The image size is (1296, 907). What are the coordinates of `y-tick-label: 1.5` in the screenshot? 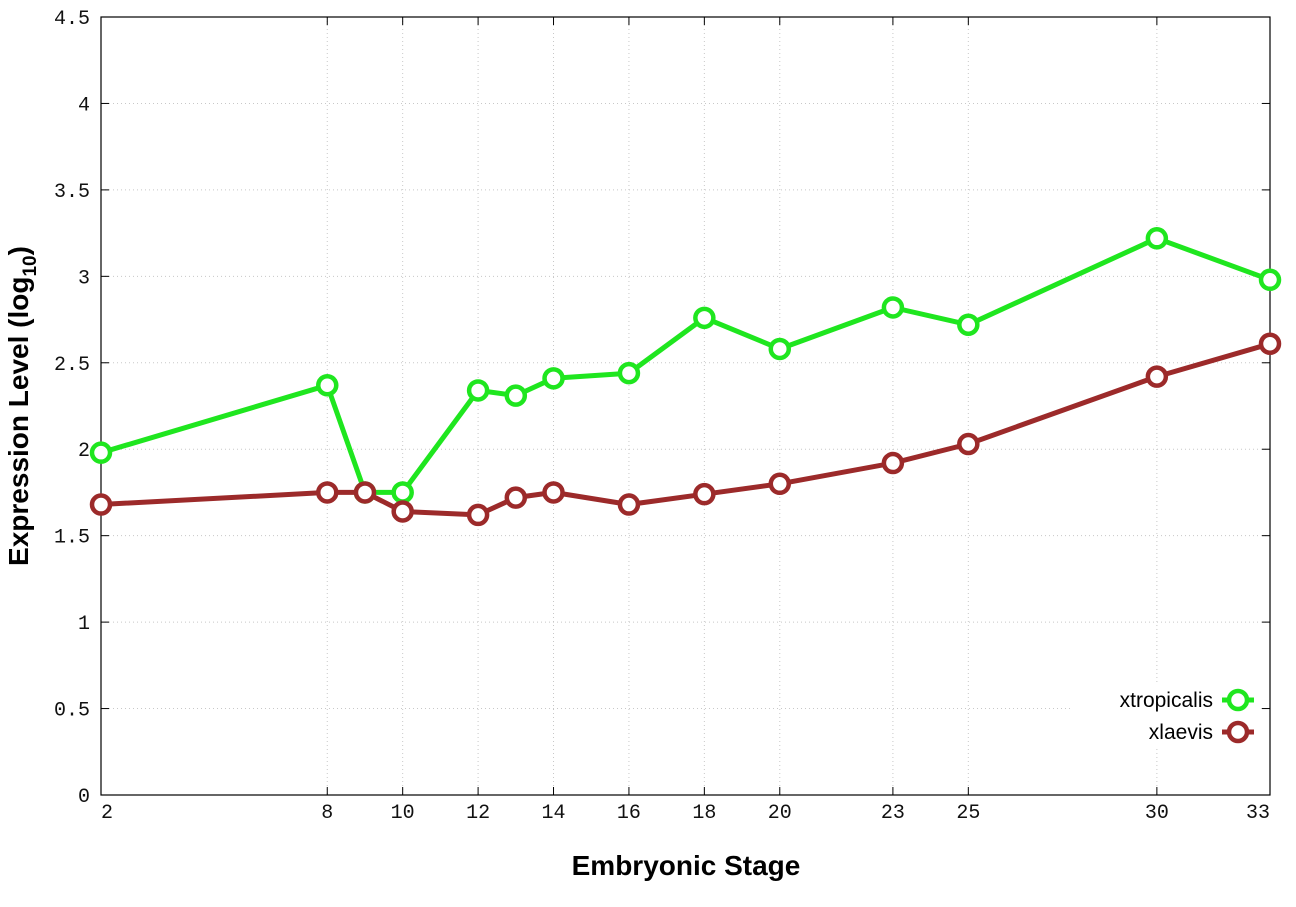 It's located at (72, 538).